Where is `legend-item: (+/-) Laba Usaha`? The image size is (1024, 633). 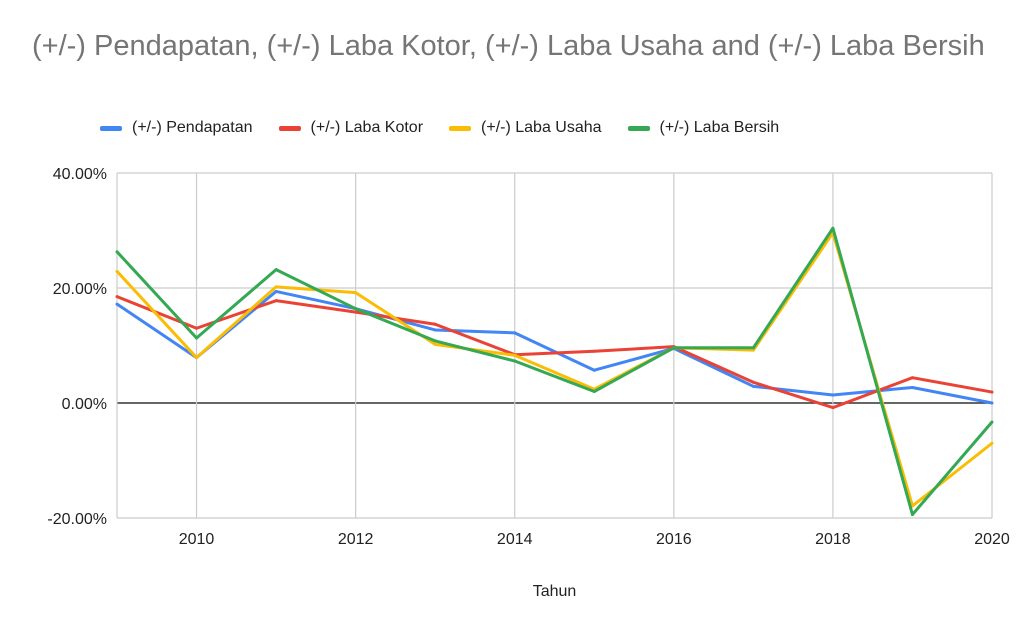
legend-item: (+/-) Laba Usaha is located at coordinates (525, 128).